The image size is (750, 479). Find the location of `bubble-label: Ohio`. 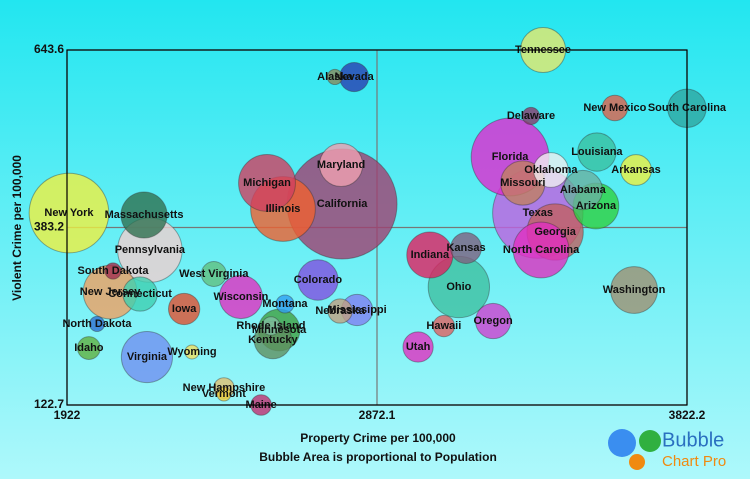

bubble-label: Ohio is located at coordinates (458, 287).